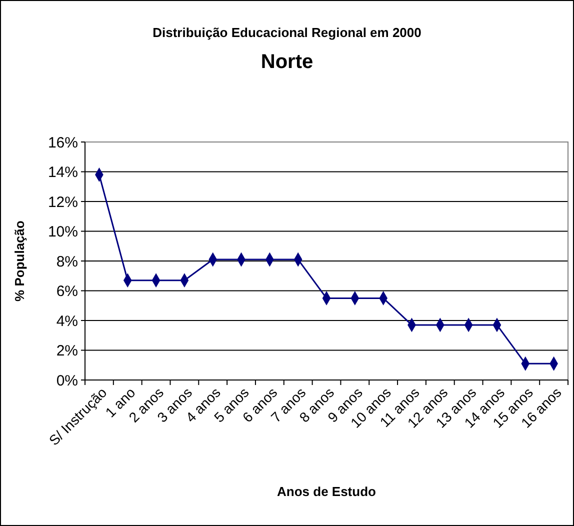  What do you see at coordinates (63, 143) in the screenshot?
I see `y-tick-label: 16%` at bounding box center [63, 143].